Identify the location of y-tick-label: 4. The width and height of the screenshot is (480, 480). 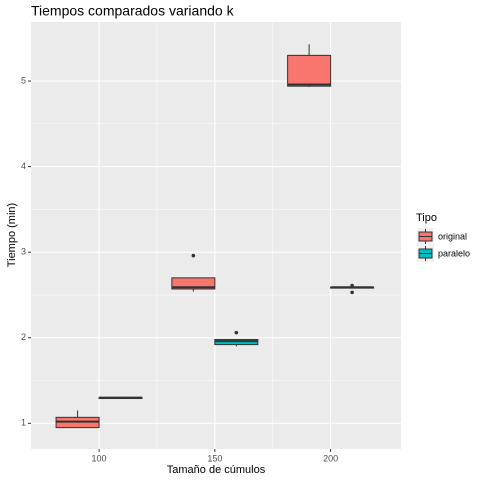
(23, 166).